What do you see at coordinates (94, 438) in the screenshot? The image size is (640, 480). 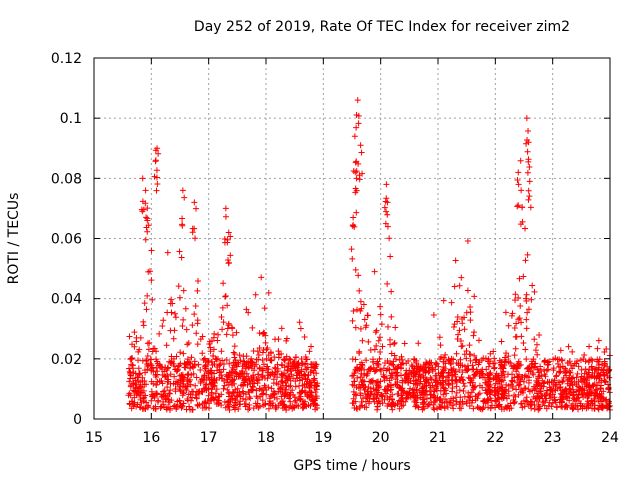 I see `x-tick-label: 15` at bounding box center [94, 438].